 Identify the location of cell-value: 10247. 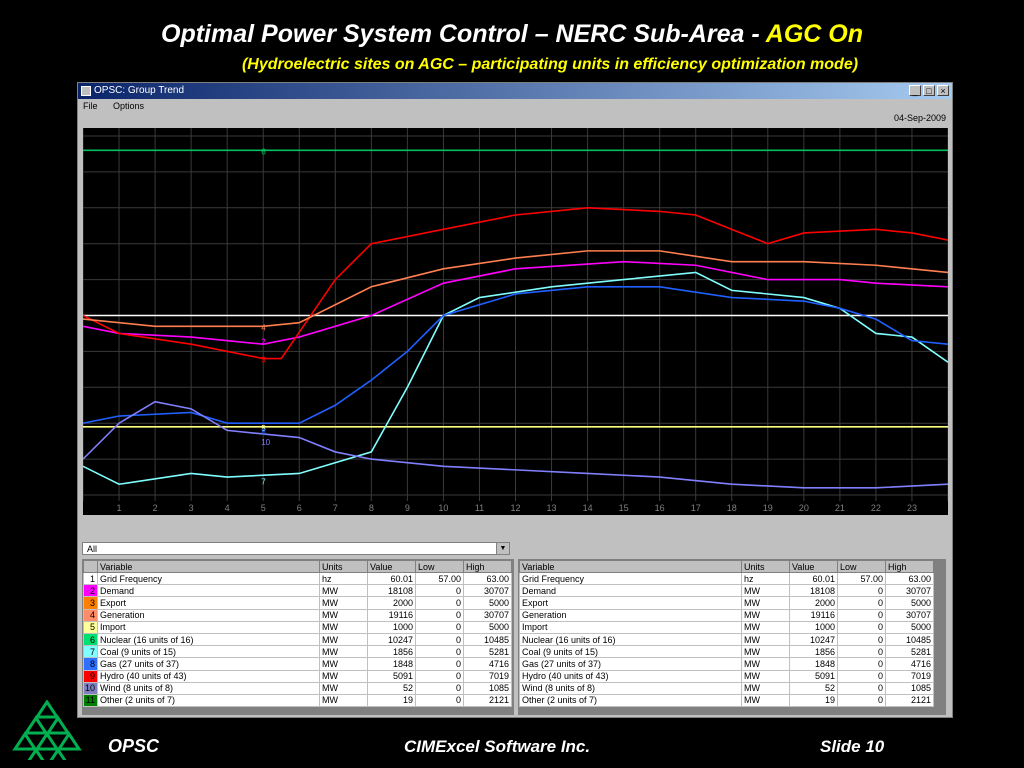
(391, 639).